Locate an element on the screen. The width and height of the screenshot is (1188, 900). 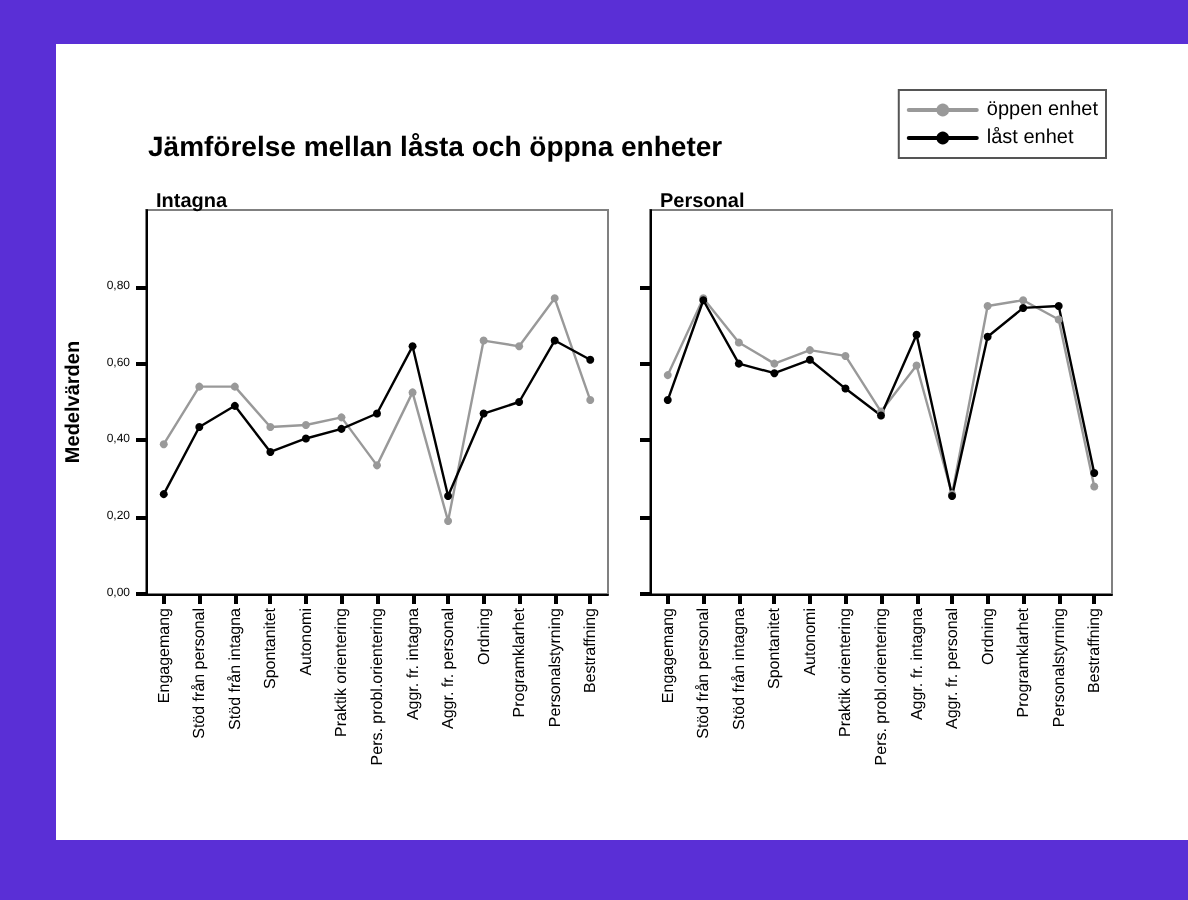
text: Jämförelse mellan låsta och öppna enheter is located at coordinates (436, 146).